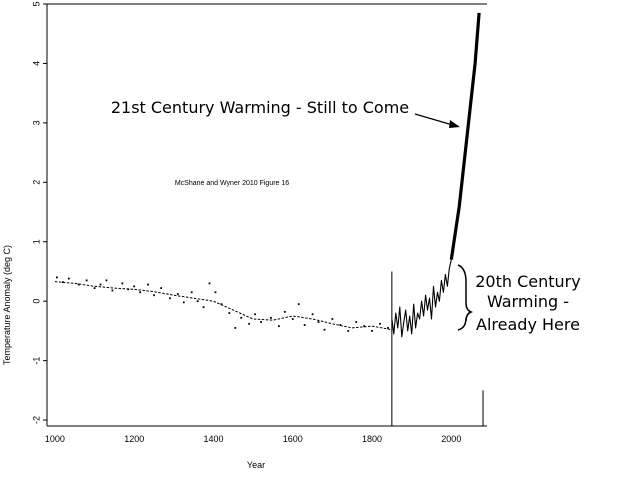  I want to click on x-tick-label: 2000, so click(451, 439).